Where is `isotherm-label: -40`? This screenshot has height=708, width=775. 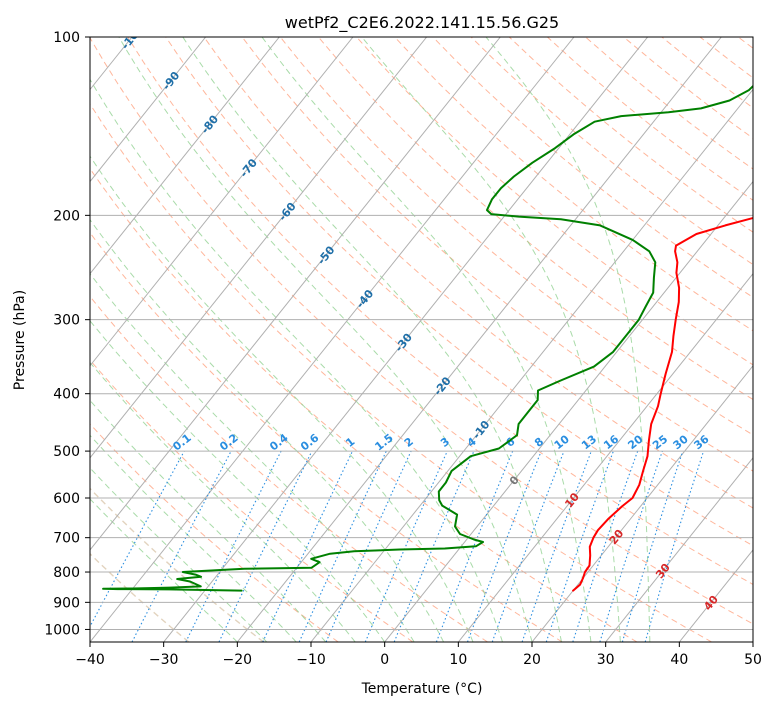 isotherm-label: -40 is located at coordinates (365, 299).